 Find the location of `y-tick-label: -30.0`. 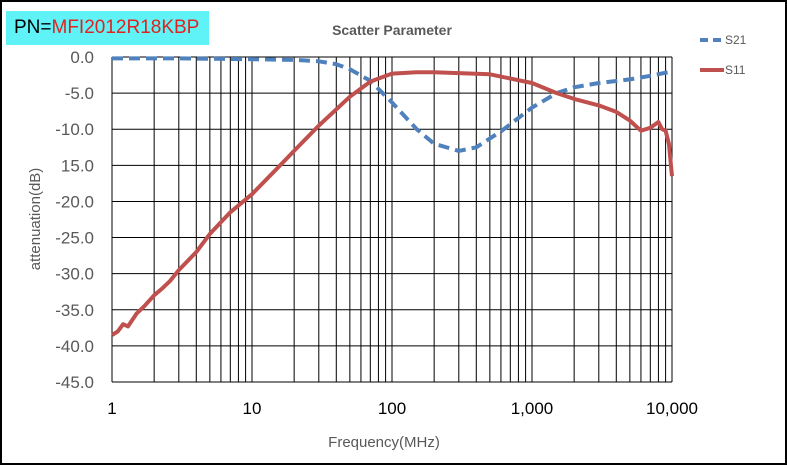

y-tick-label: -30.0 is located at coordinates (74, 274).